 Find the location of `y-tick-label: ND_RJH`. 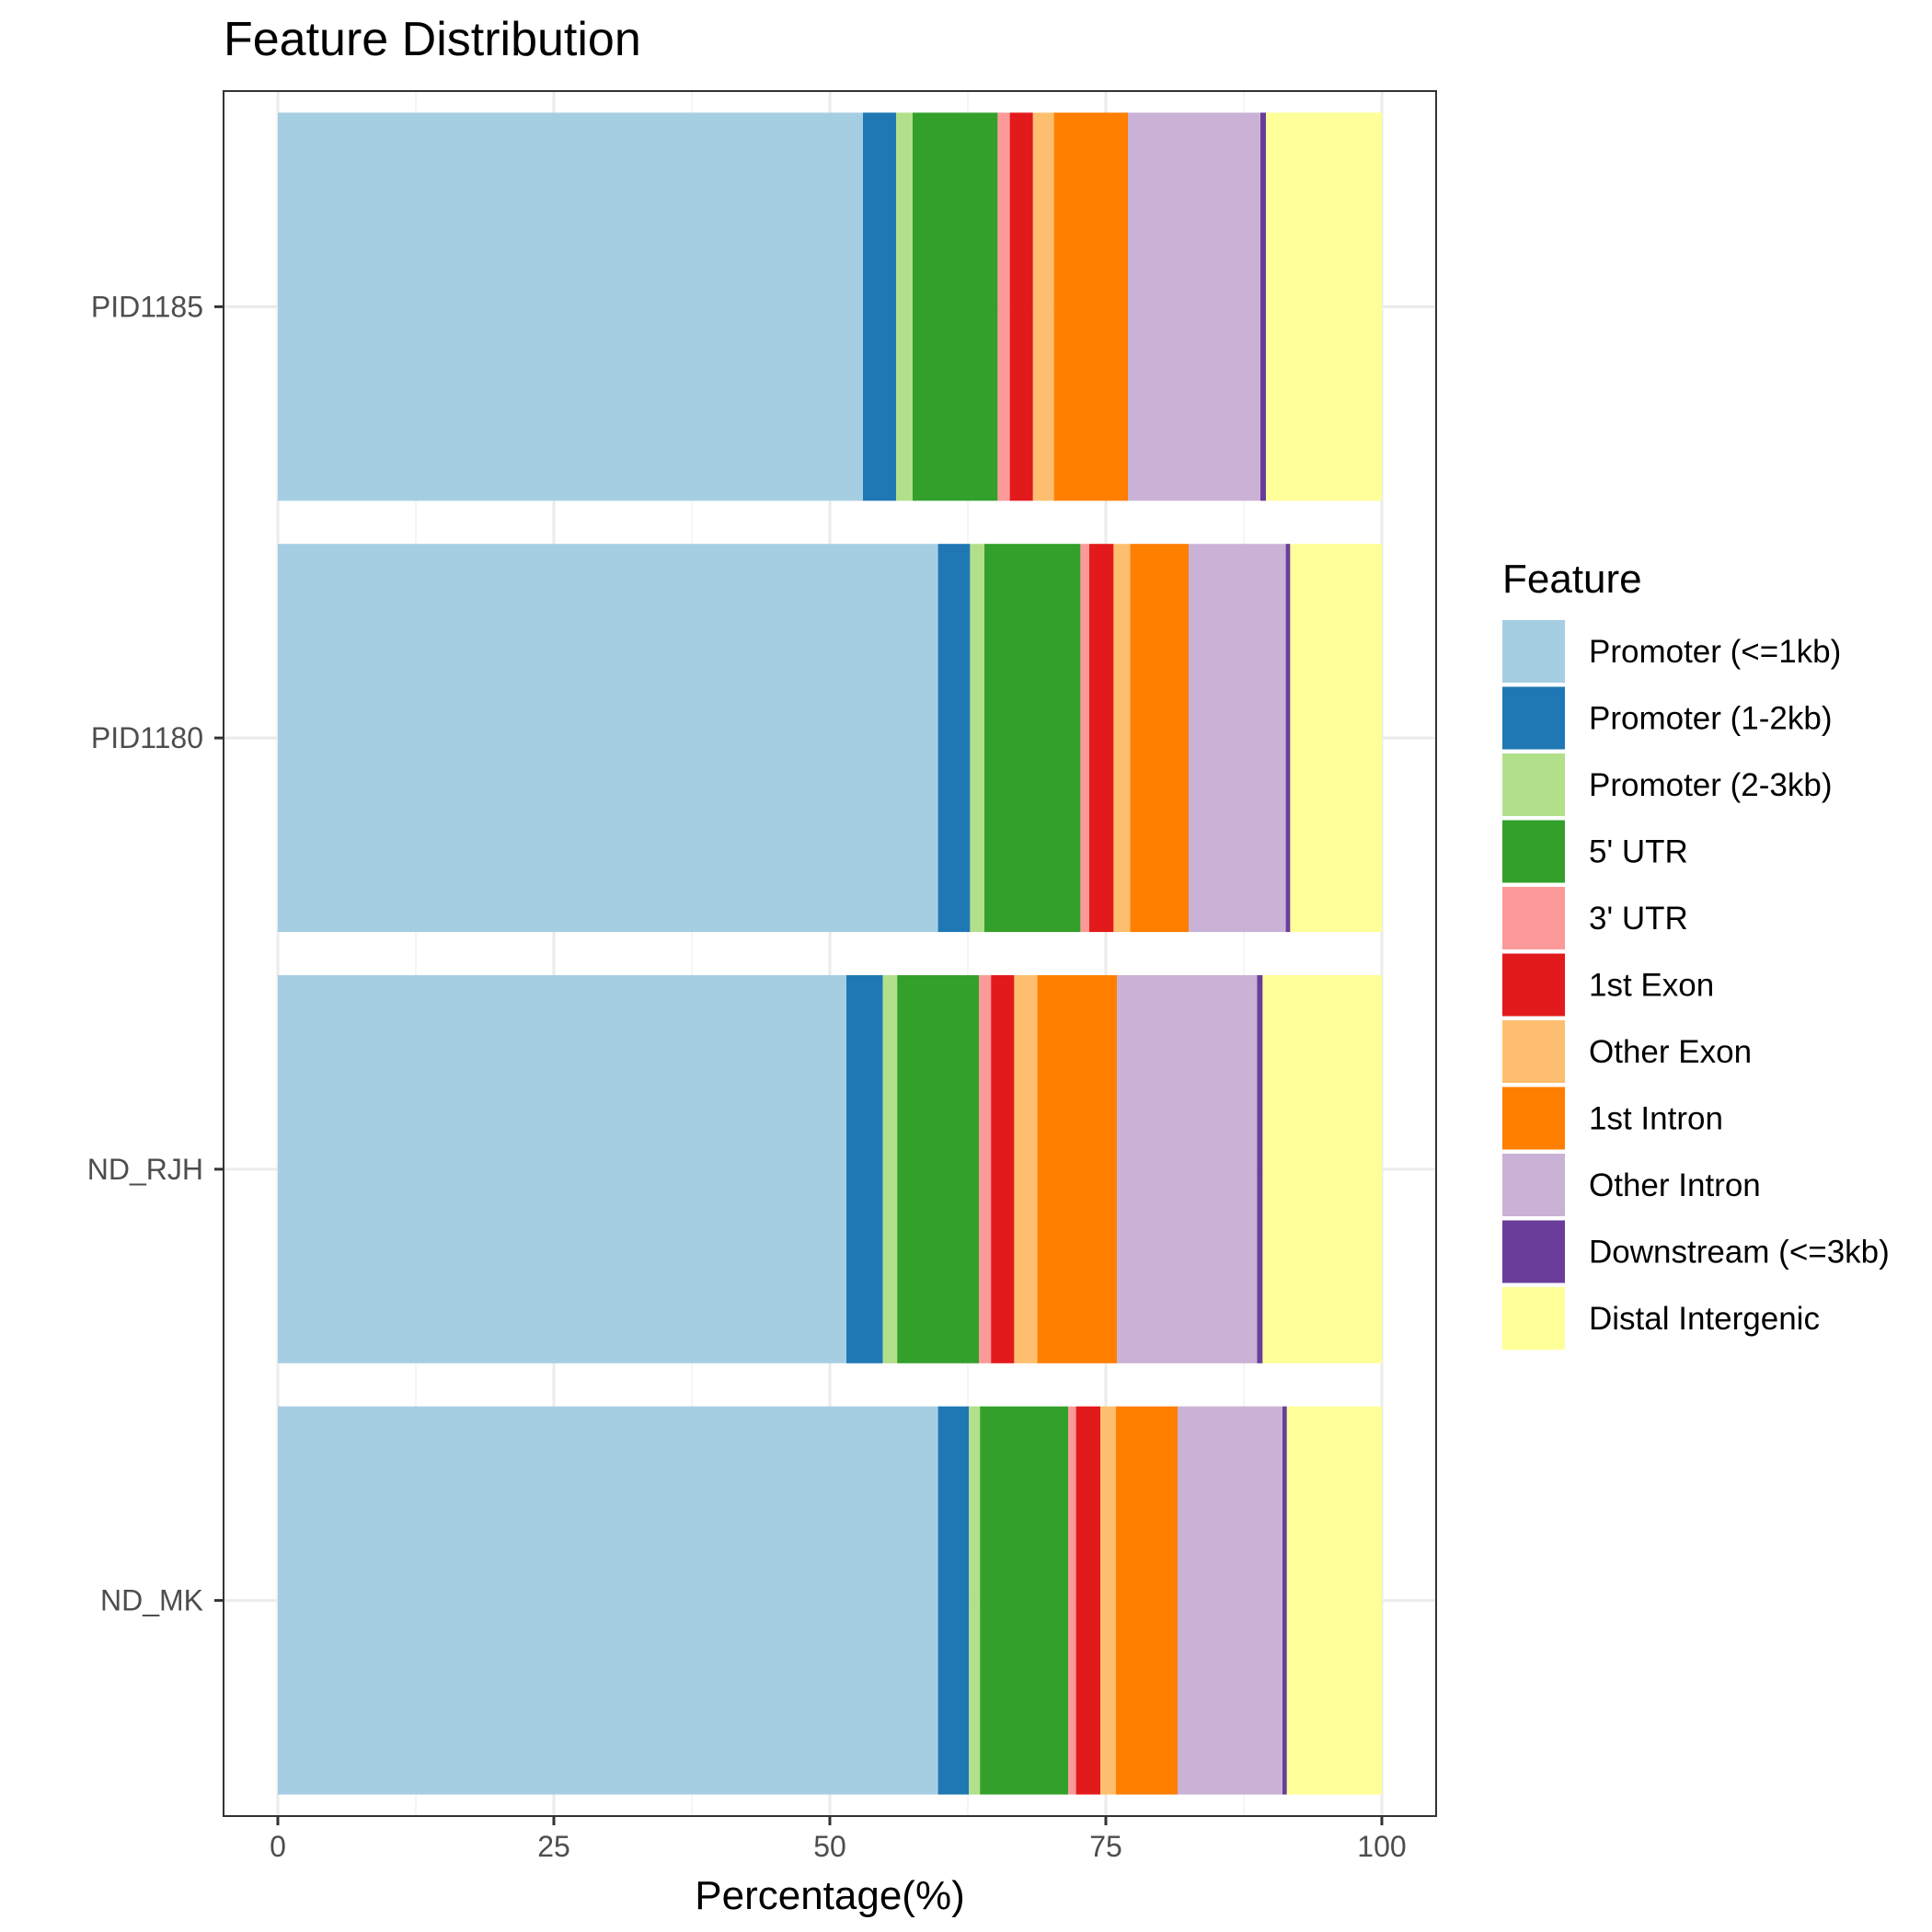

y-tick-label: ND_RJH is located at coordinates (145, 1169).